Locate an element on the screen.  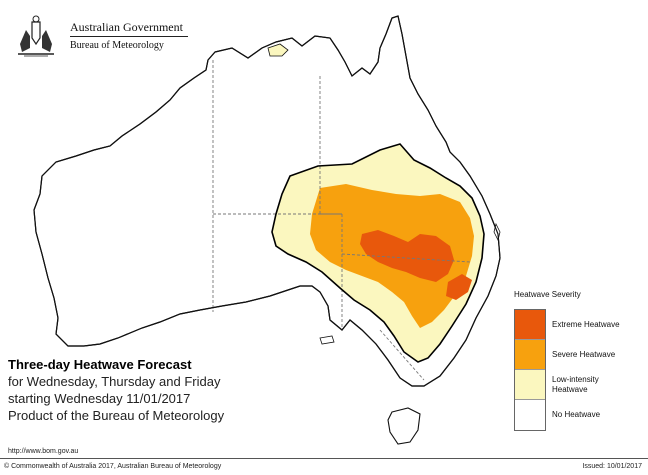
legend-item-extreme: Extreme Heatwave is located at coordinates (567, 325).